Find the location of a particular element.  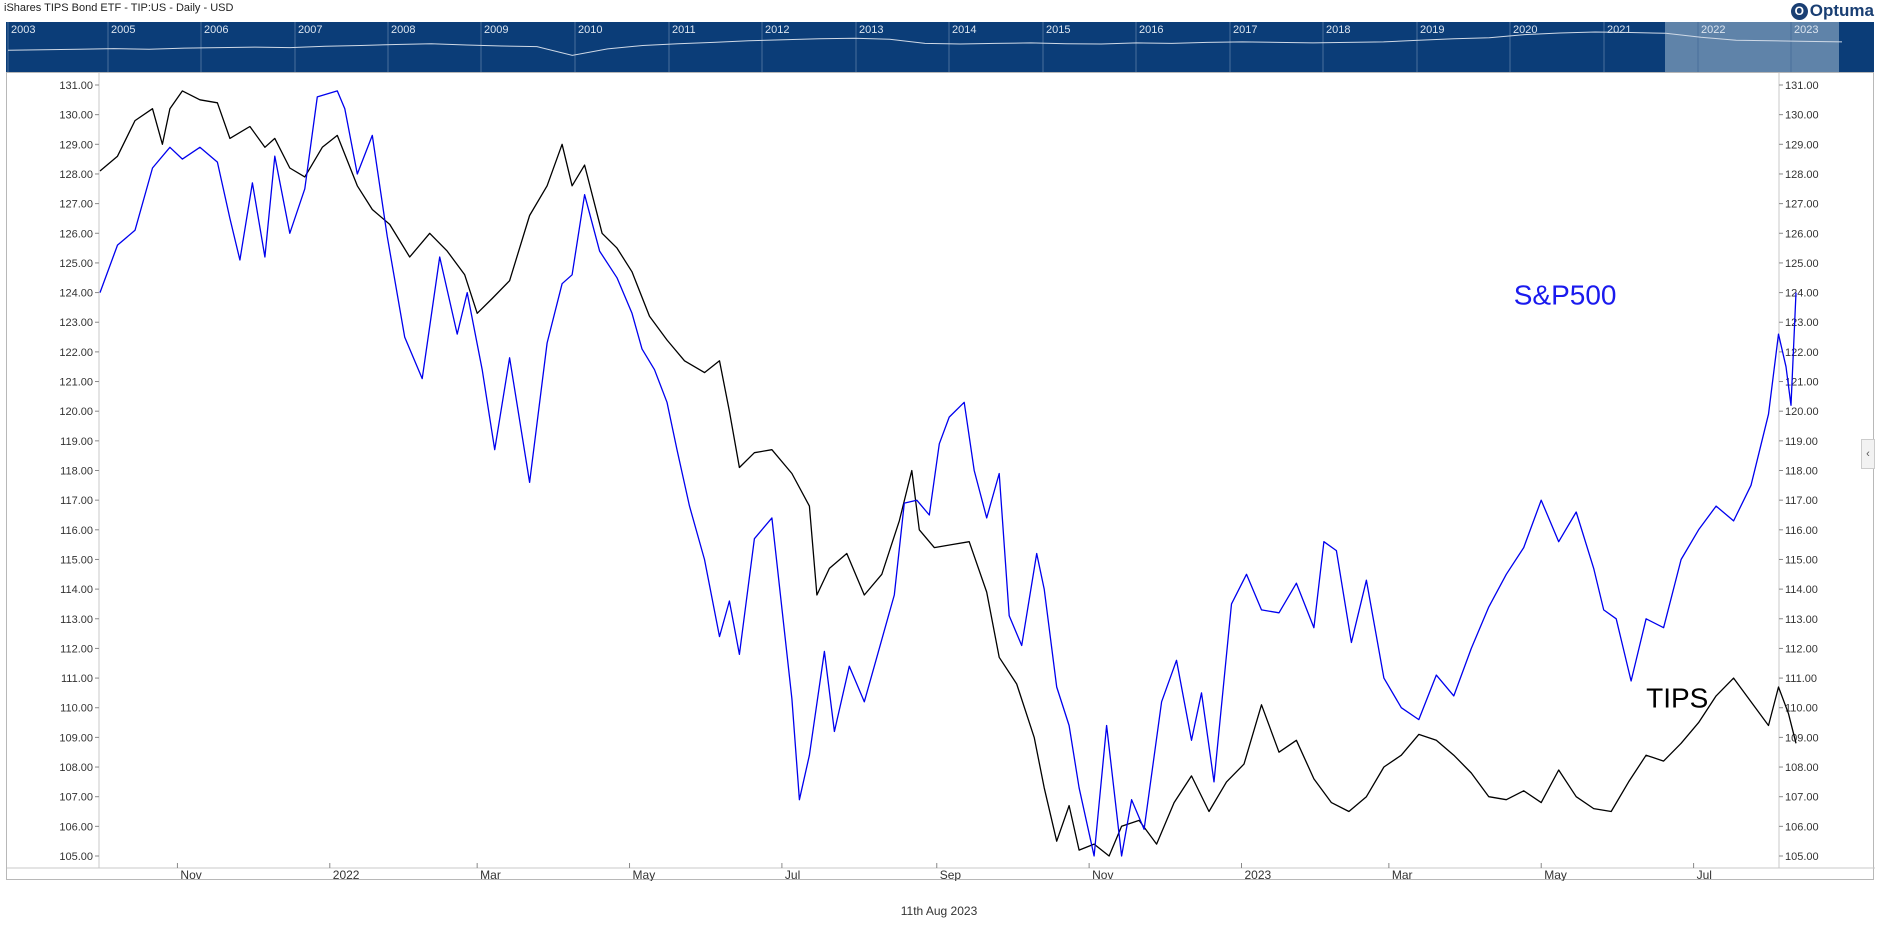

y-tick-label-right: 113.00 is located at coordinates (1801, 620).